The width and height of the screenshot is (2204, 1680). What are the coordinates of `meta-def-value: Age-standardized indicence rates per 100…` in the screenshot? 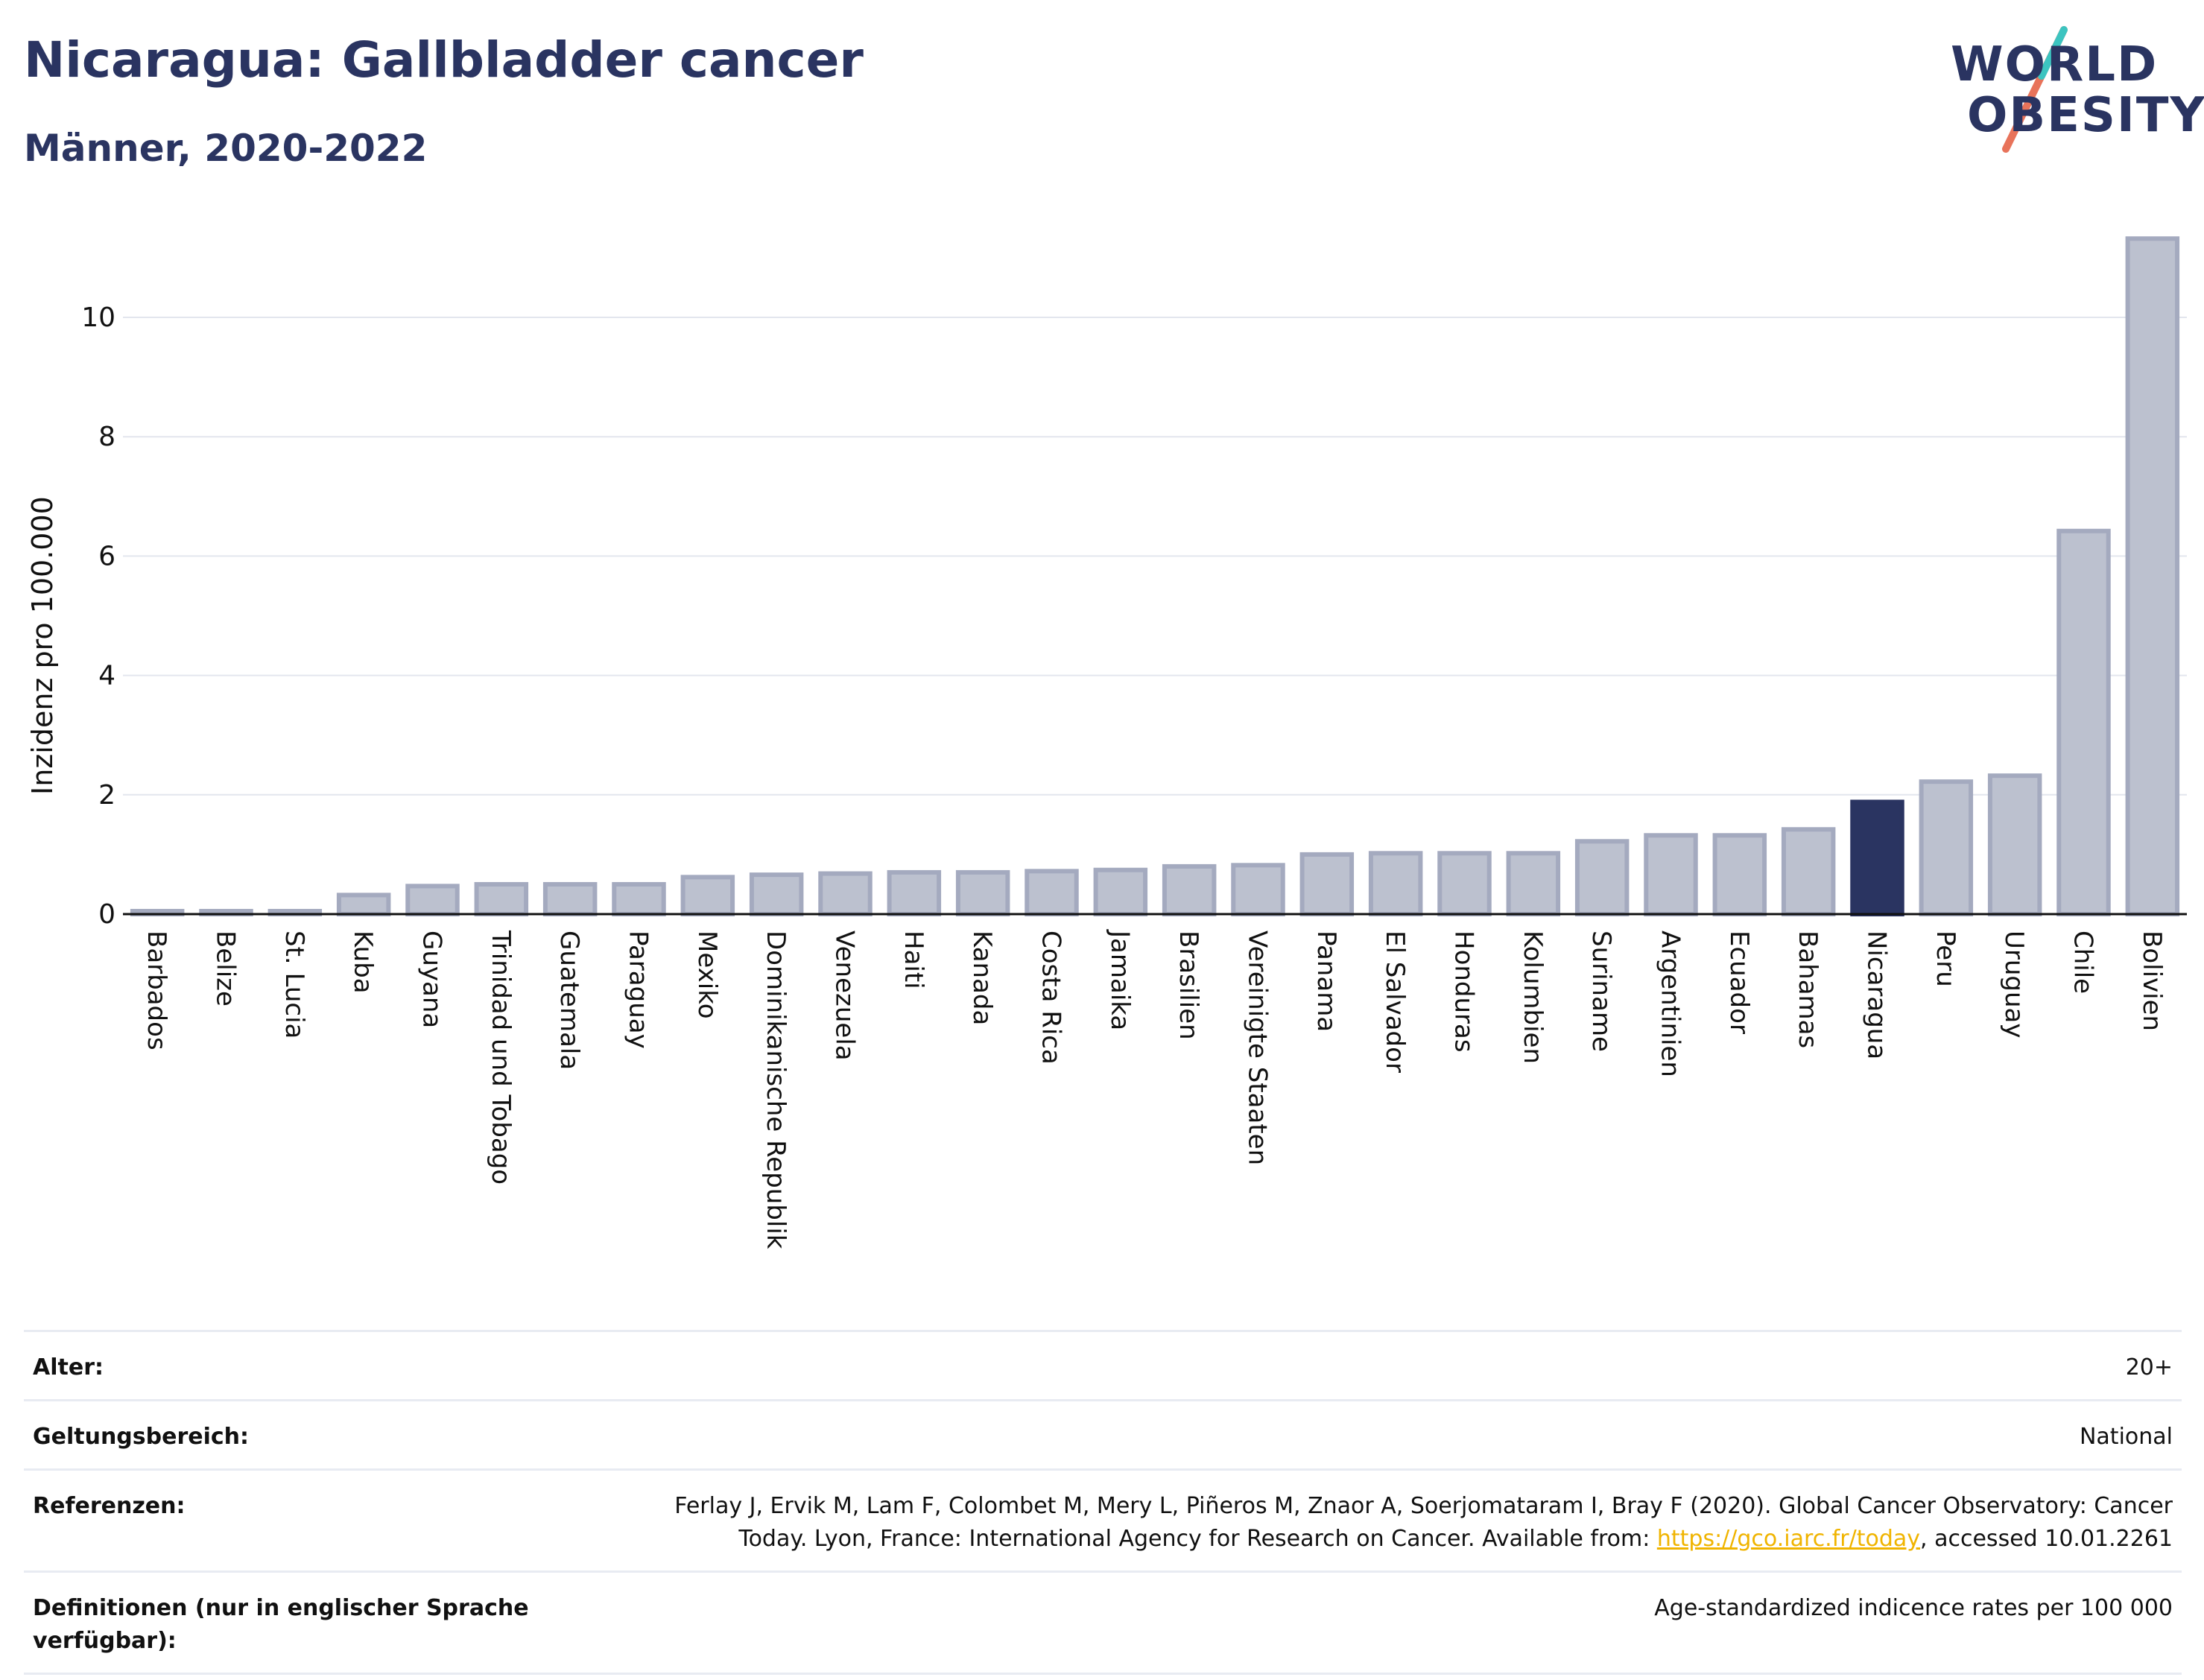 It's located at (1914, 1608).